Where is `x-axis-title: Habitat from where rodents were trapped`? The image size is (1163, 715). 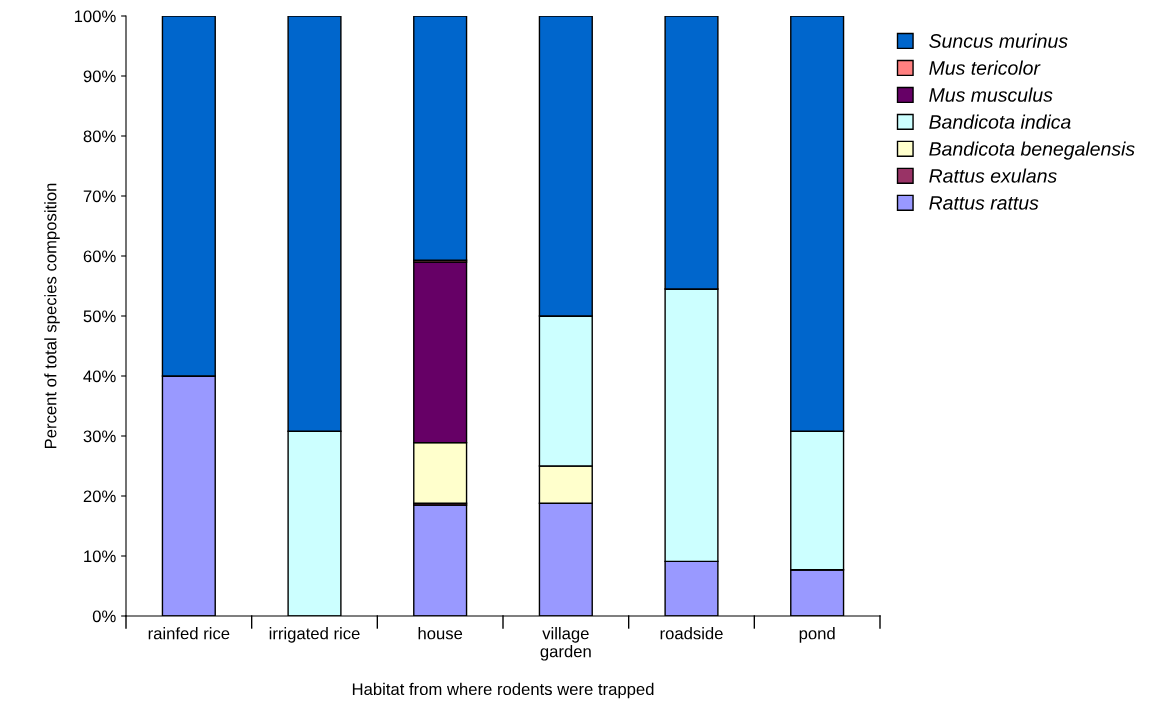
x-axis-title: Habitat from where rodents were trapped is located at coordinates (503, 690).